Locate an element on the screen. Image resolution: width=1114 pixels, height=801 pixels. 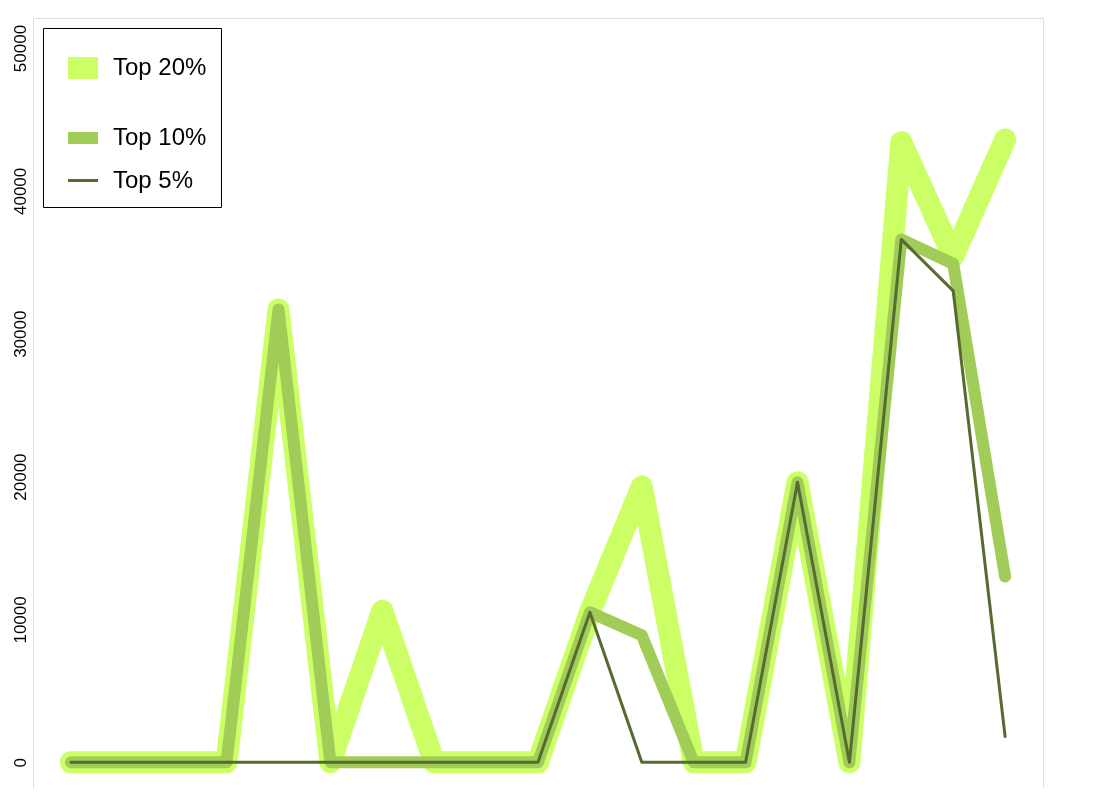
y-tick-label: 20000 is located at coordinates (20, 477).